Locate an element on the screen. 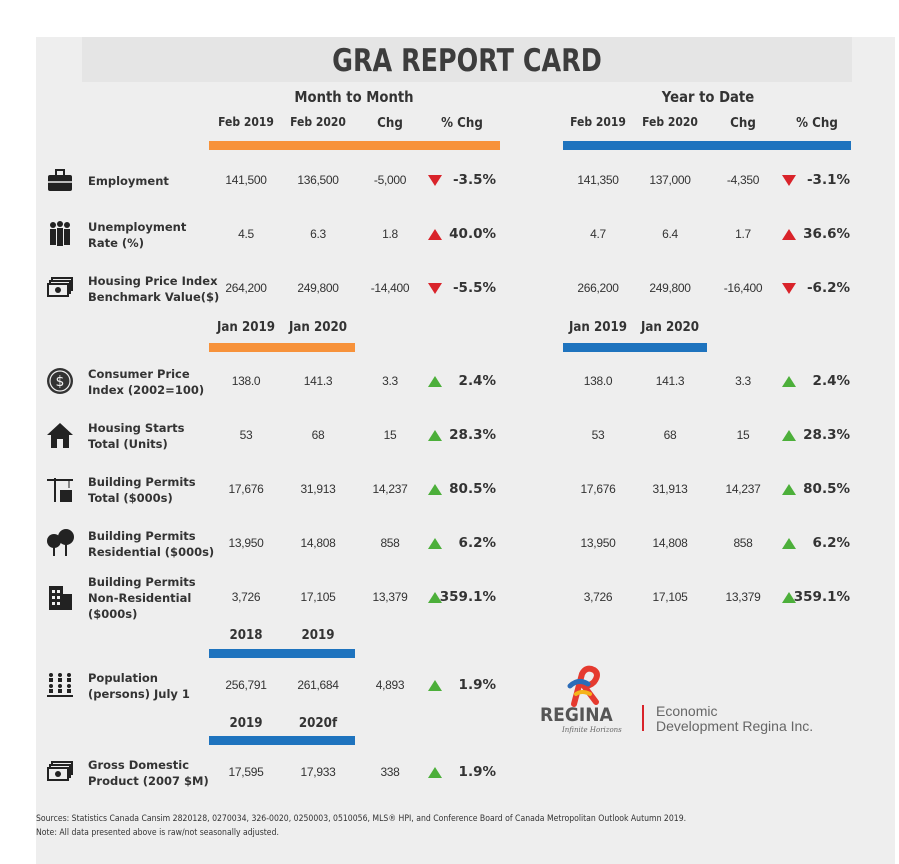 The width and height of the screenshot is (899, 864). header-feb2019-mm: Feb 2019 is located at coordinates (246, 122).